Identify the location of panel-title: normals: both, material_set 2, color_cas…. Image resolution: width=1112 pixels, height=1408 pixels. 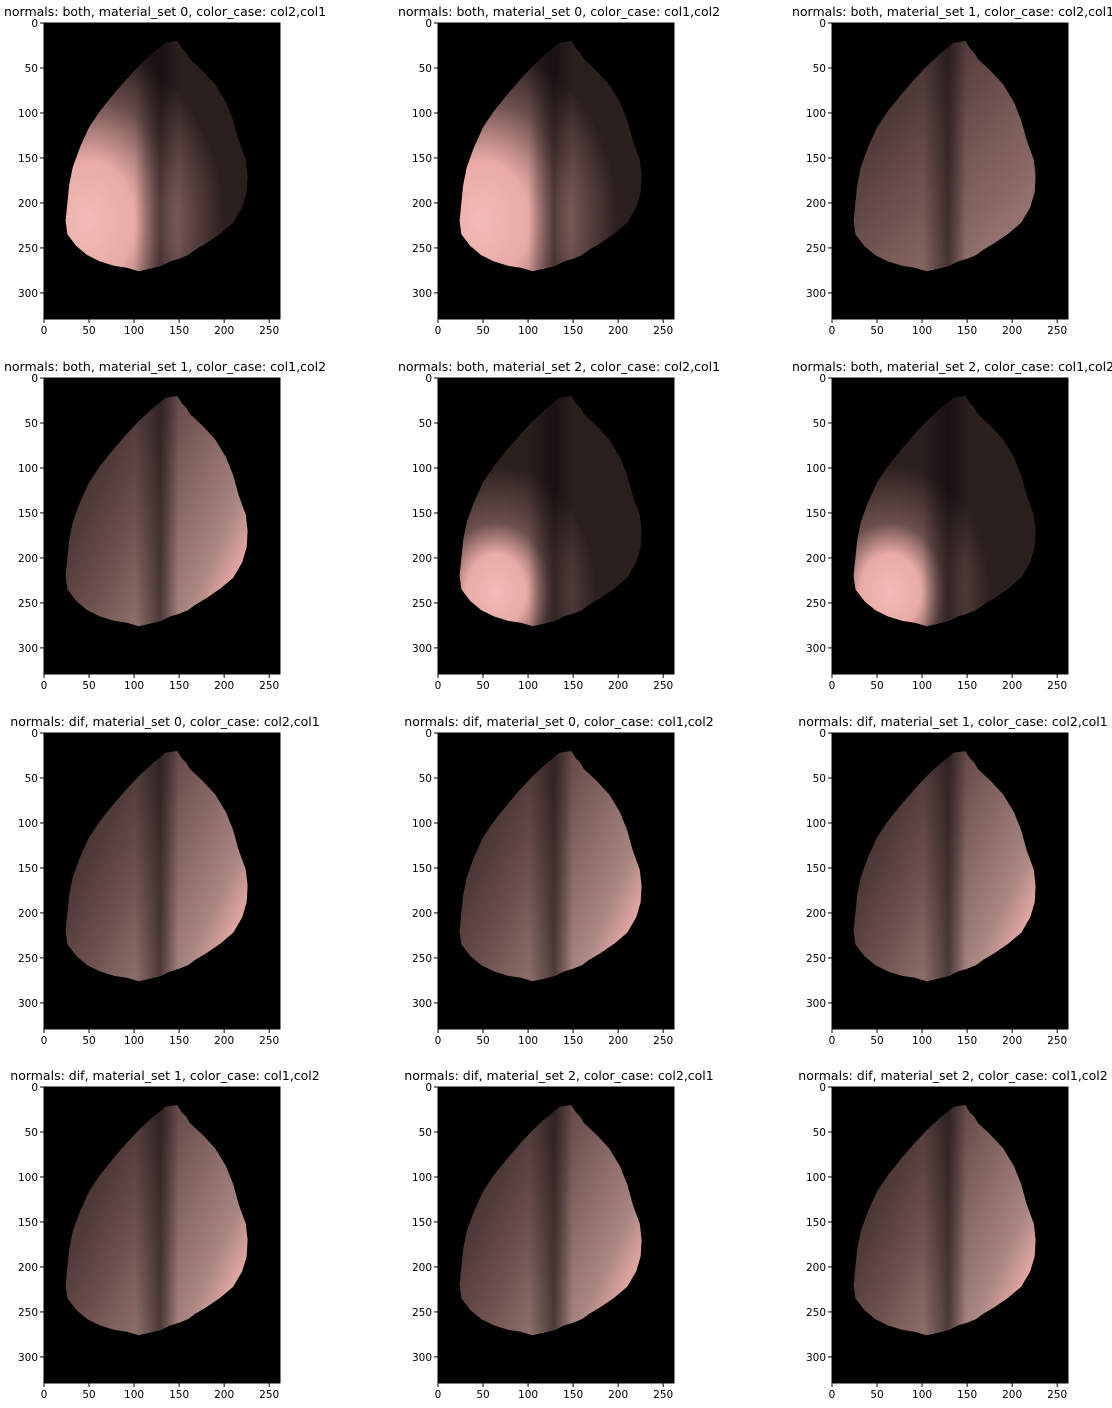
(951, 366).